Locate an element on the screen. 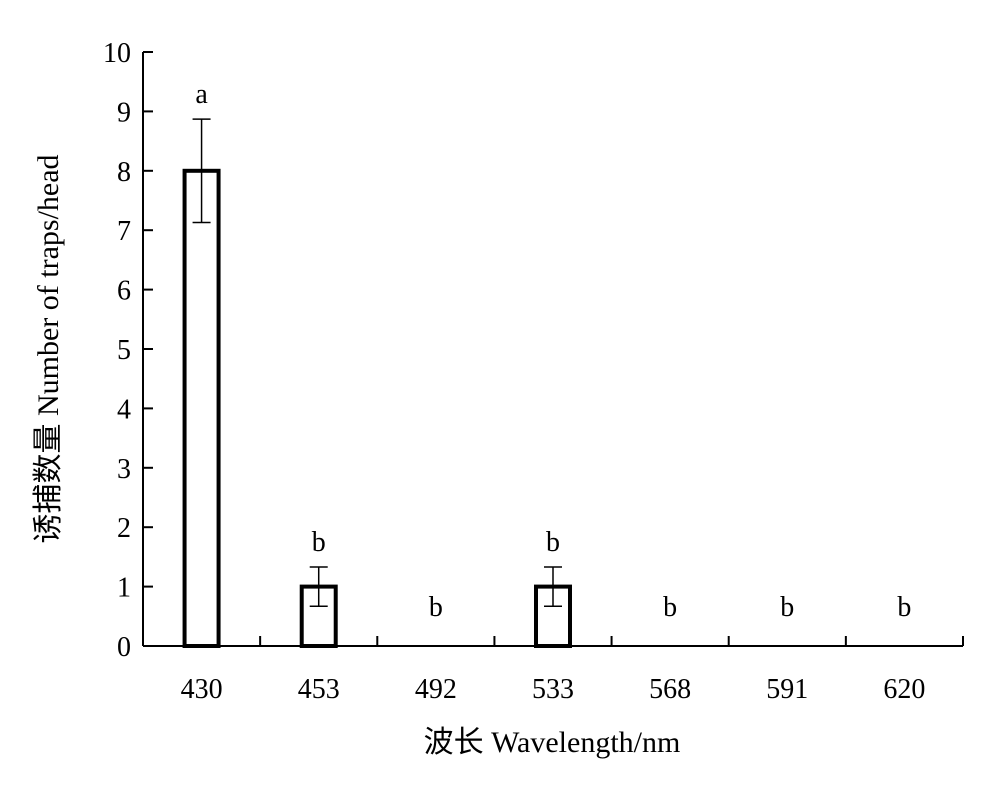 The width and height of the screenshot is (989, 785). y-axis-title: 诱捕数量 Number of traps/head is located at coordinates (48, 348).